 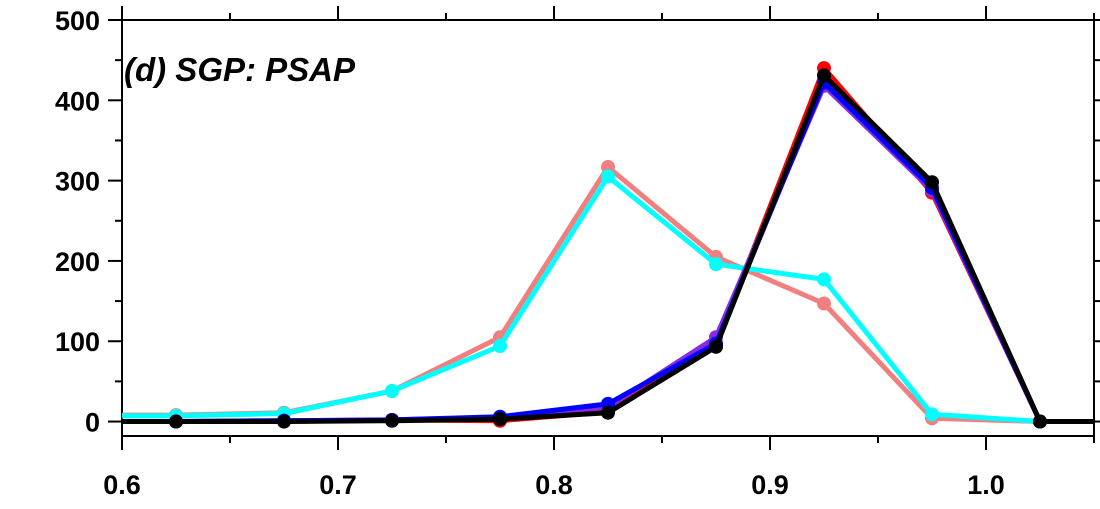 What do you see at coordinates (77, 21) in the screenshot?
I see `y-tick-label: 500` at bounding box center [77, 21].